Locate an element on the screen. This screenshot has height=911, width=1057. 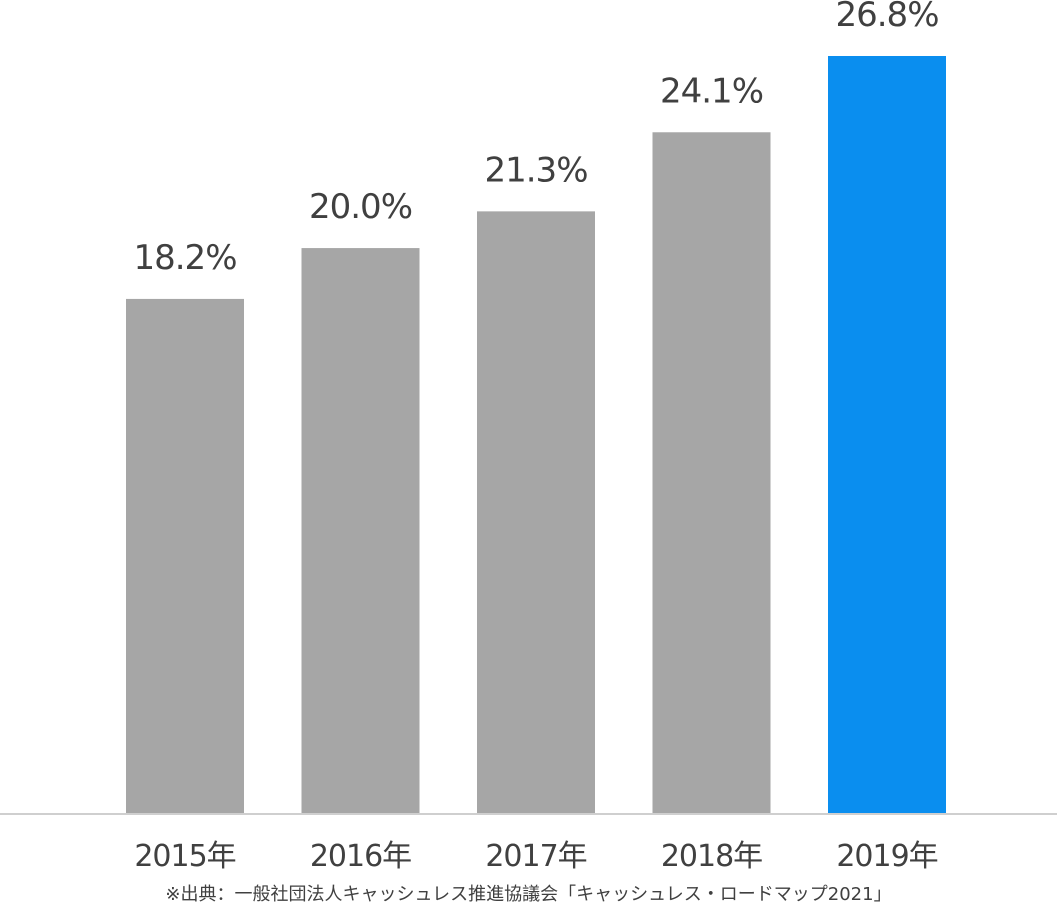
category-label-1: 2016年 is located at coordinates (360, 856).